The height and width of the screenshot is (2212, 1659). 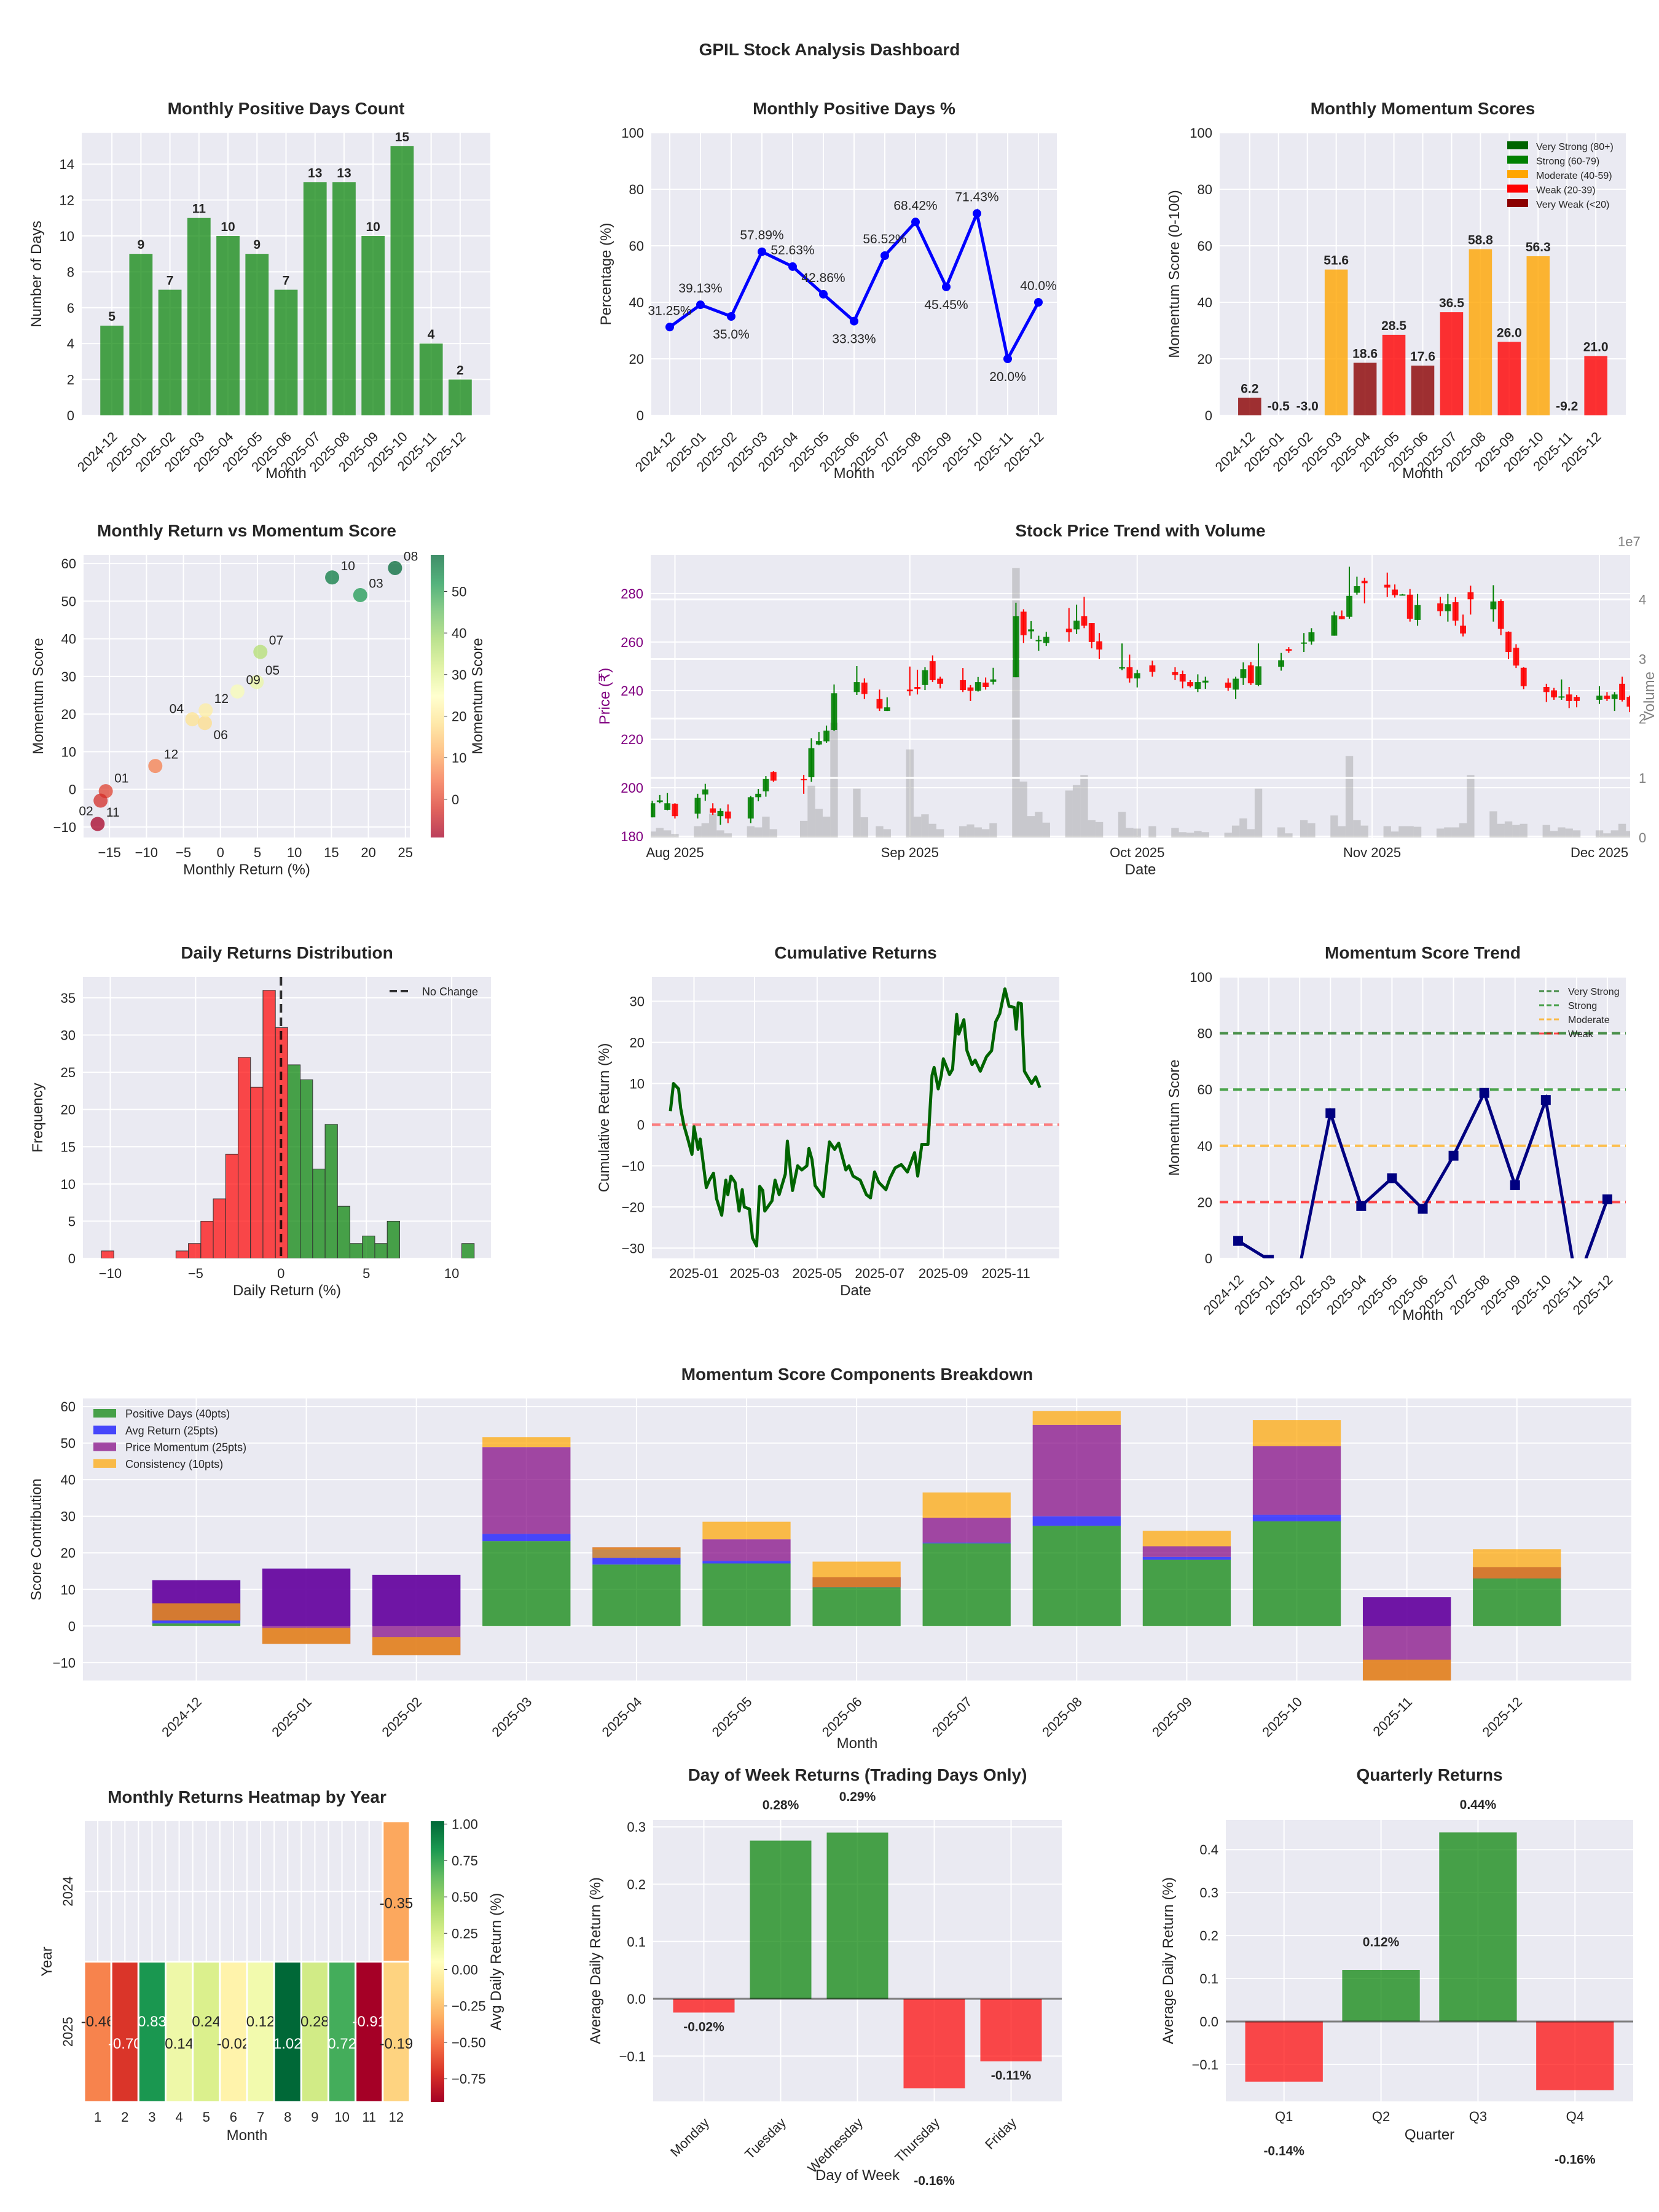 What do you see at coordinates (915, 205) in the screenshot?
I see `point-value-label: 68.42%` at bounding box center [915, 205].